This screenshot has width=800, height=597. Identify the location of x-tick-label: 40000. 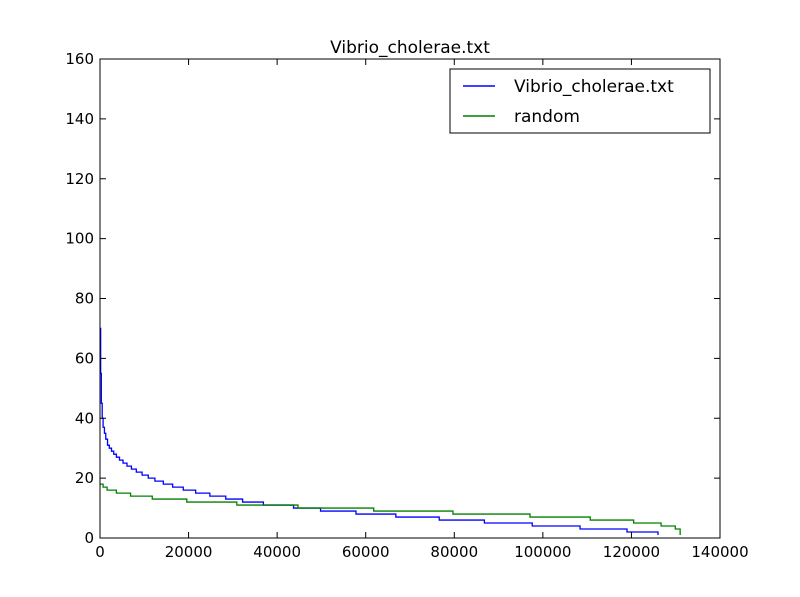
(277, 552).